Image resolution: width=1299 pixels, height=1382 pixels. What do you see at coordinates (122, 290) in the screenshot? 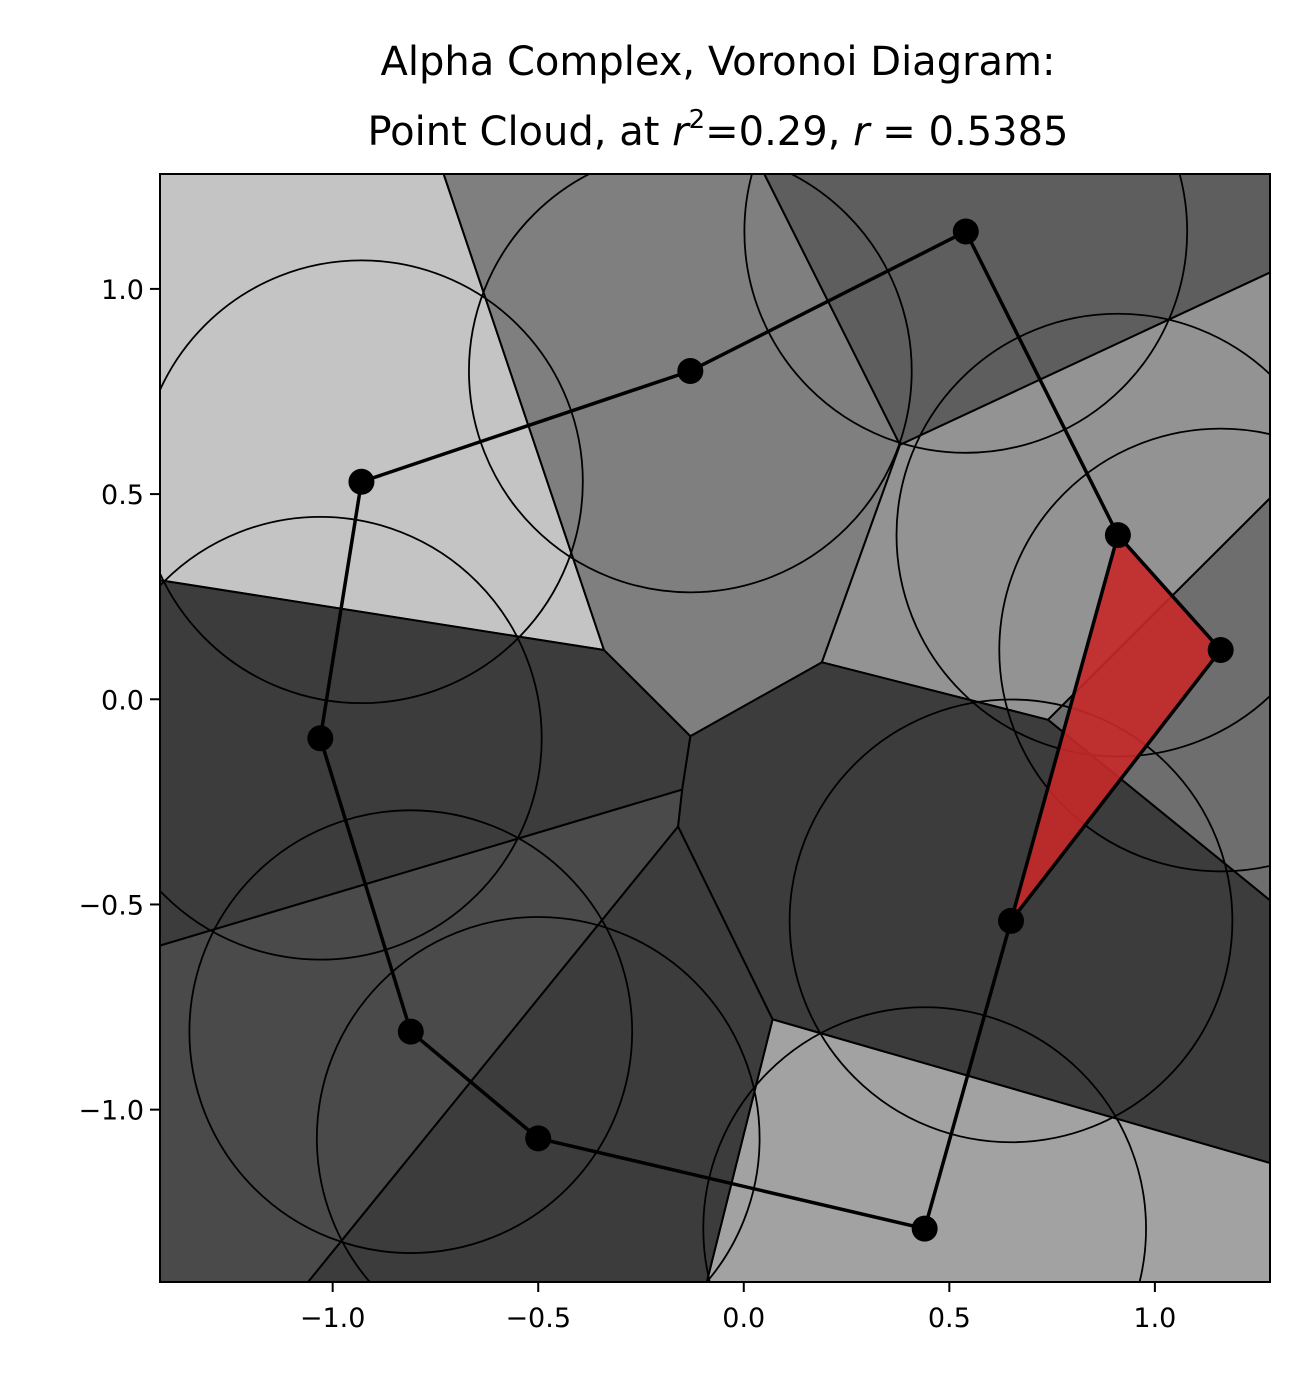
I see `y-tick-label: 1.0` at bounding box center [122, 290].